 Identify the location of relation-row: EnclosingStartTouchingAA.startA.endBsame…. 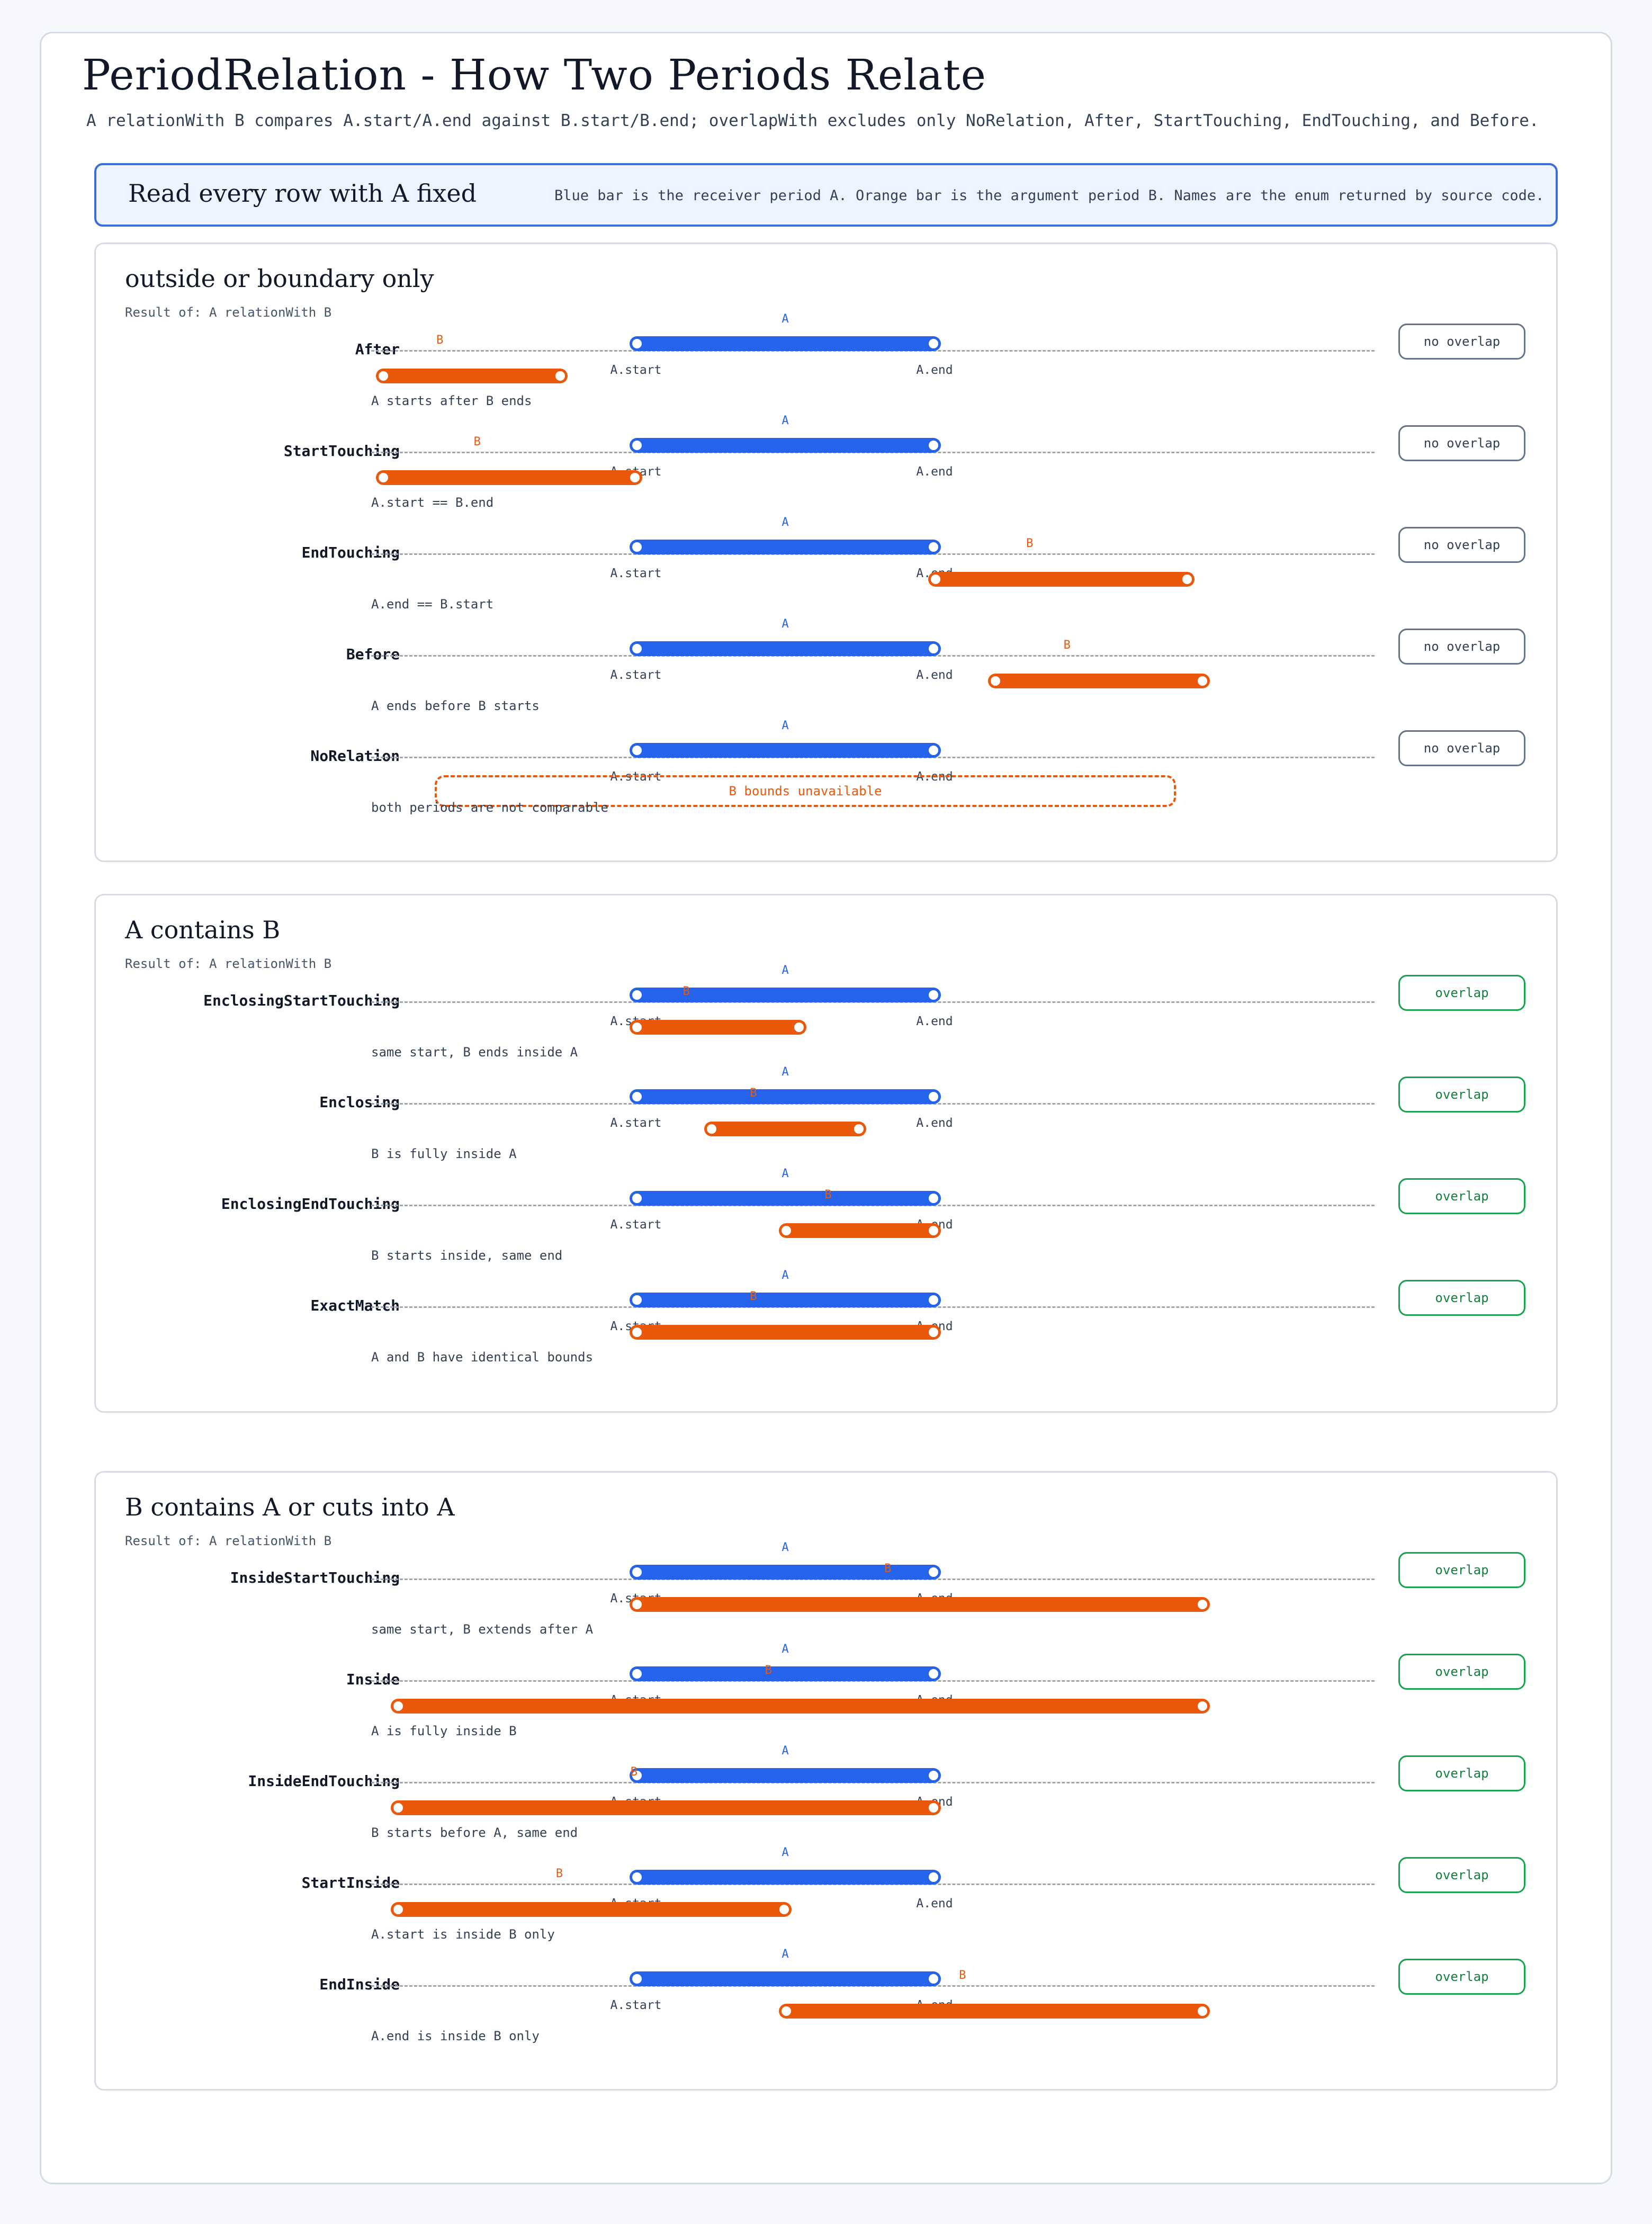
(827, 1028).